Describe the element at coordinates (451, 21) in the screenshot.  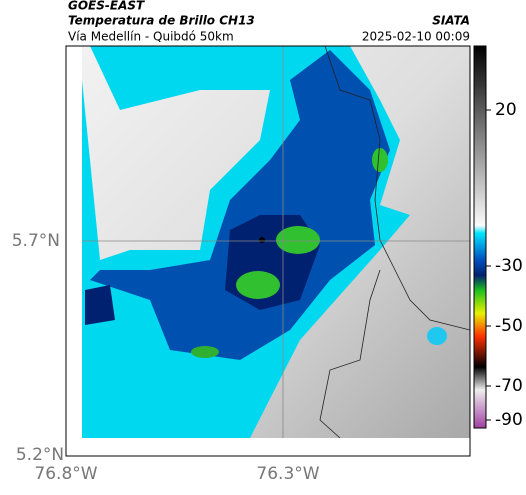
I see `org: SIATA` at that location.